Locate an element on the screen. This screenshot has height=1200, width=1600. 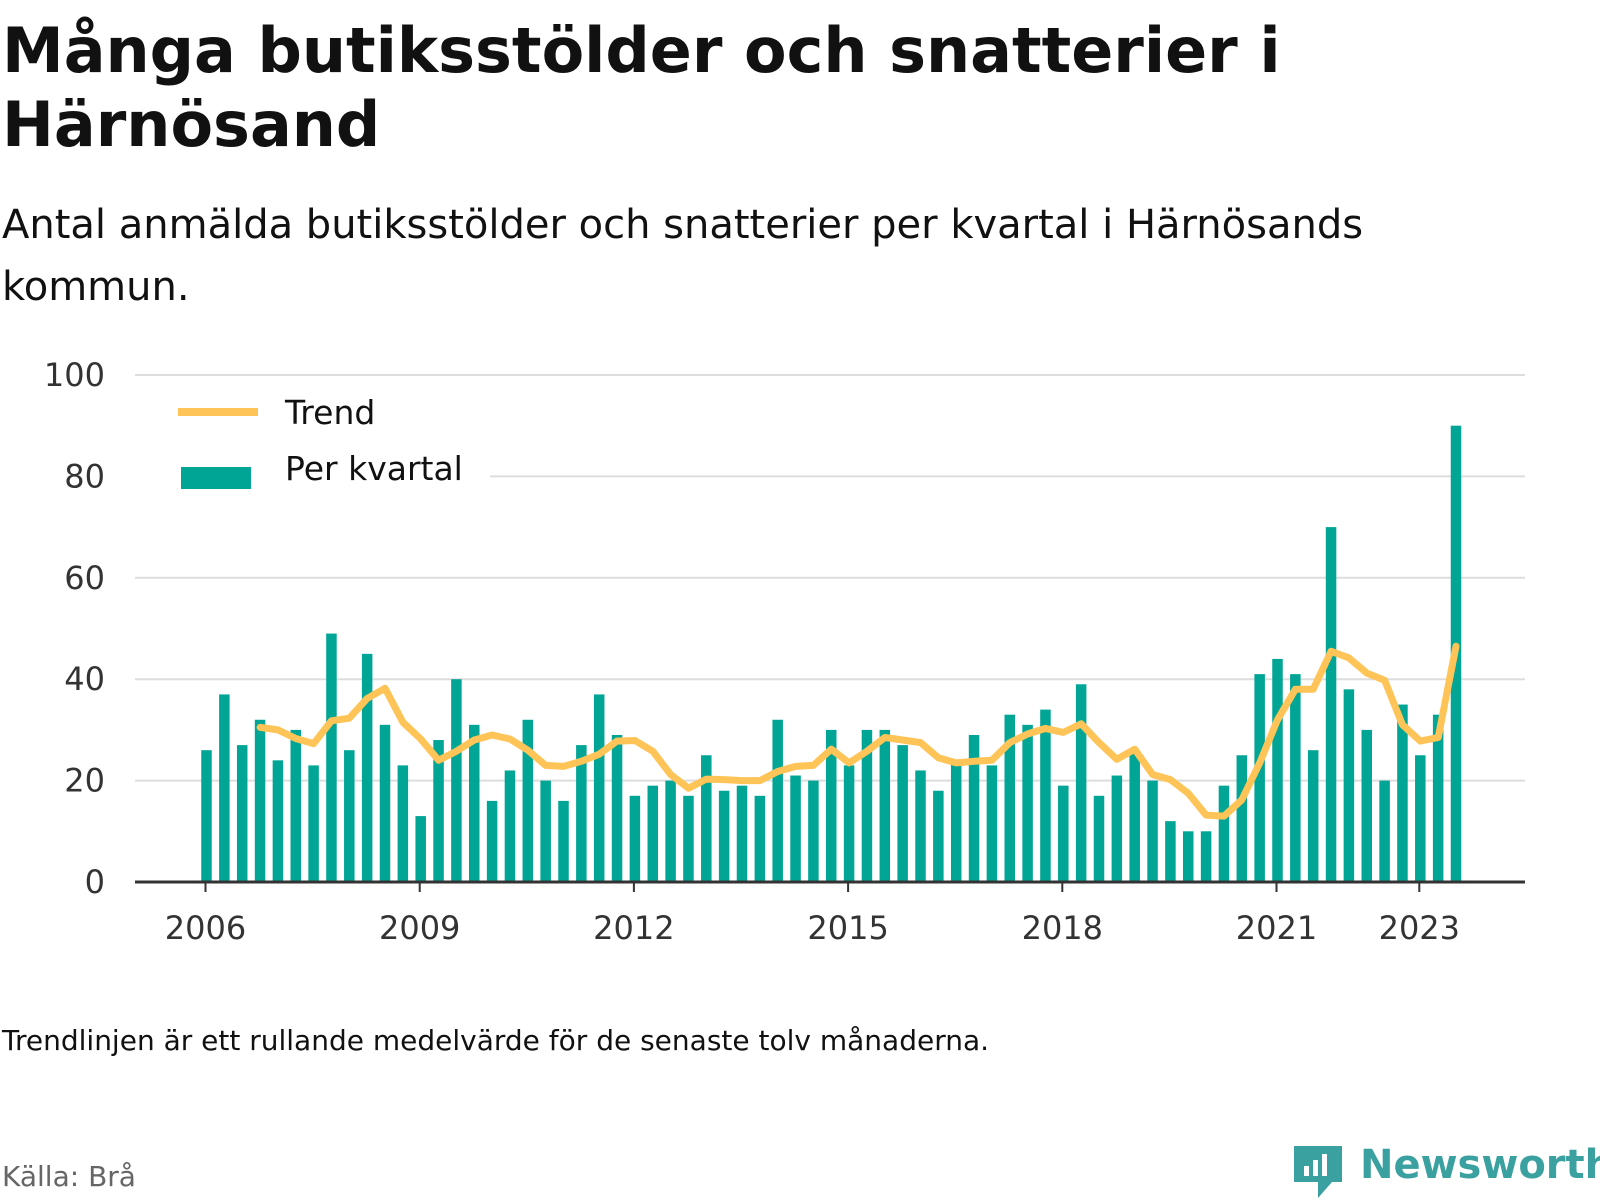
y-tick-label: 0 is located at coordinates (95, 882).